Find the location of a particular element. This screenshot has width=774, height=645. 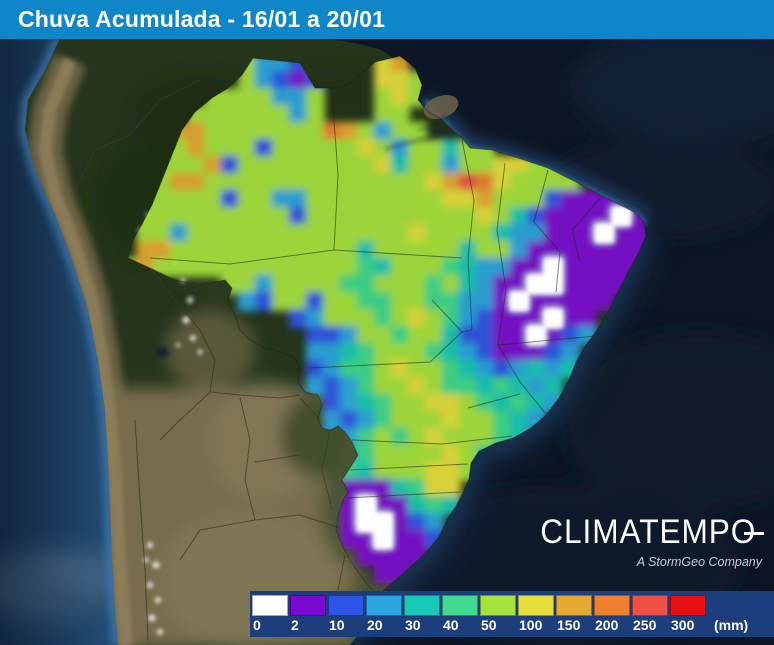

legend-label: 20 is located at coordinates (375, 625).